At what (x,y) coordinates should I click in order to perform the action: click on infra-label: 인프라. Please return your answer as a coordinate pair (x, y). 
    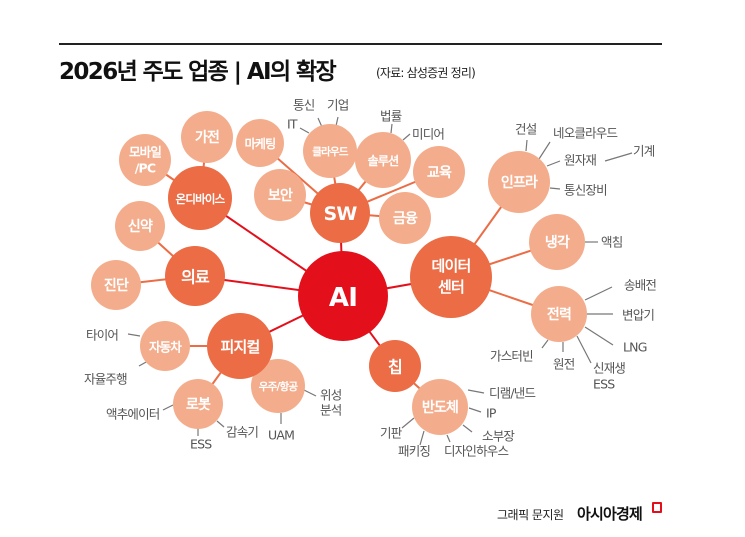
    Looking at the image, I should click on (519, 182).